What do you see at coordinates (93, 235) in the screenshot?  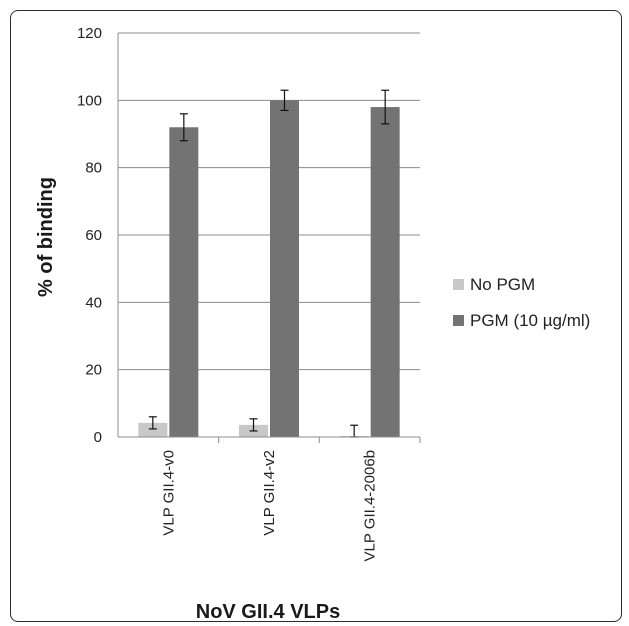 I see `y-tick-label: 60` at bounding box center [93, 235].